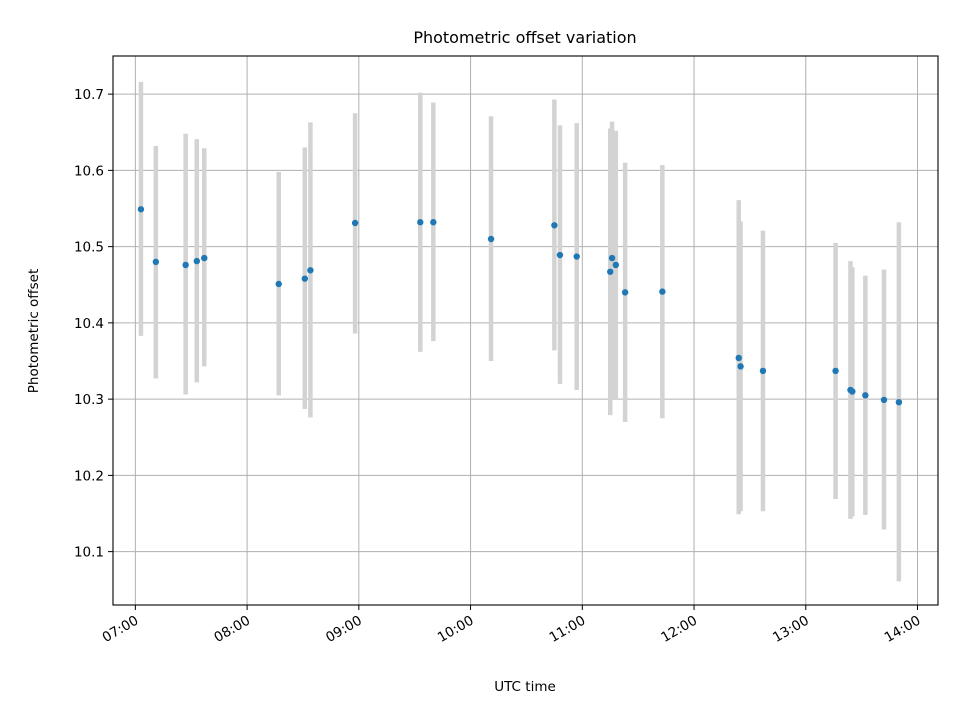 Image resolution: width=960 pixels, height=720 pixels. What do you see at coordinates (524, 37) in the screenshot?
I see `chart-title: Photometric offset variation` at bounding box center [524, 37].